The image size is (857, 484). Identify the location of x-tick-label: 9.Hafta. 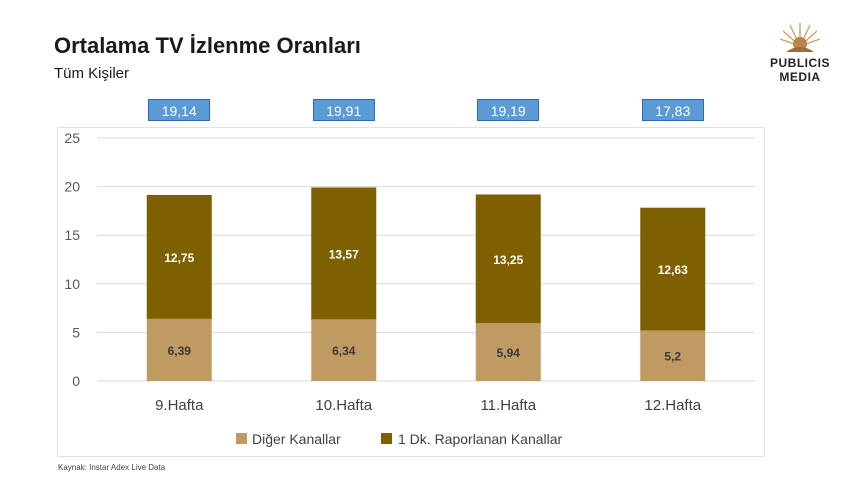
(179, 405).